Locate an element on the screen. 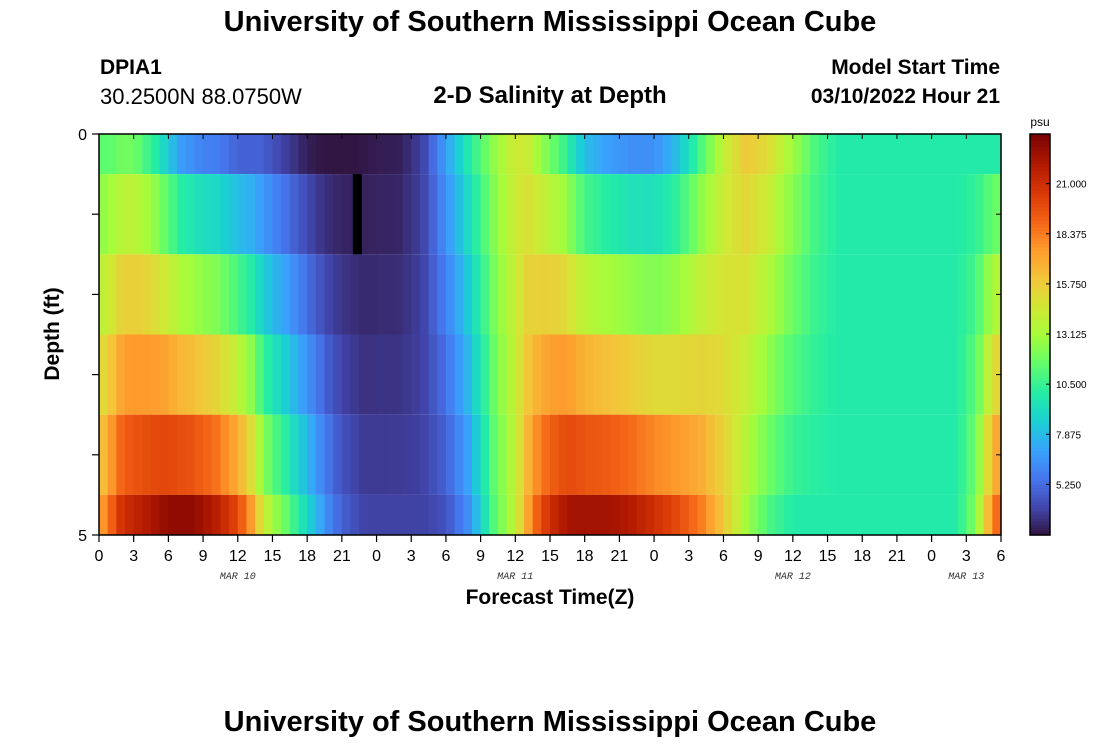 This screenshot has width=1100, height=750. x-tick-label: 12 is located at coordinates (793, 556).